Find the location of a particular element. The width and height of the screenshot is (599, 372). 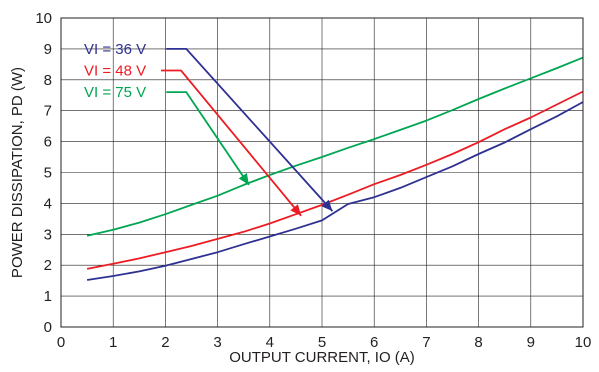

x-tick-label: 5 is located at coordinates (322, 342).